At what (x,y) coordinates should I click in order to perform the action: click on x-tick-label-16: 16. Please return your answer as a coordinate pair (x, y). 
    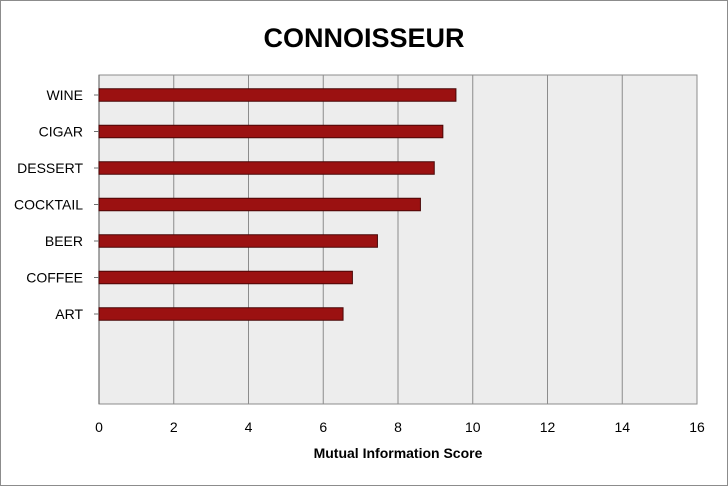
    Looking at the image, I should click on (697, 427).